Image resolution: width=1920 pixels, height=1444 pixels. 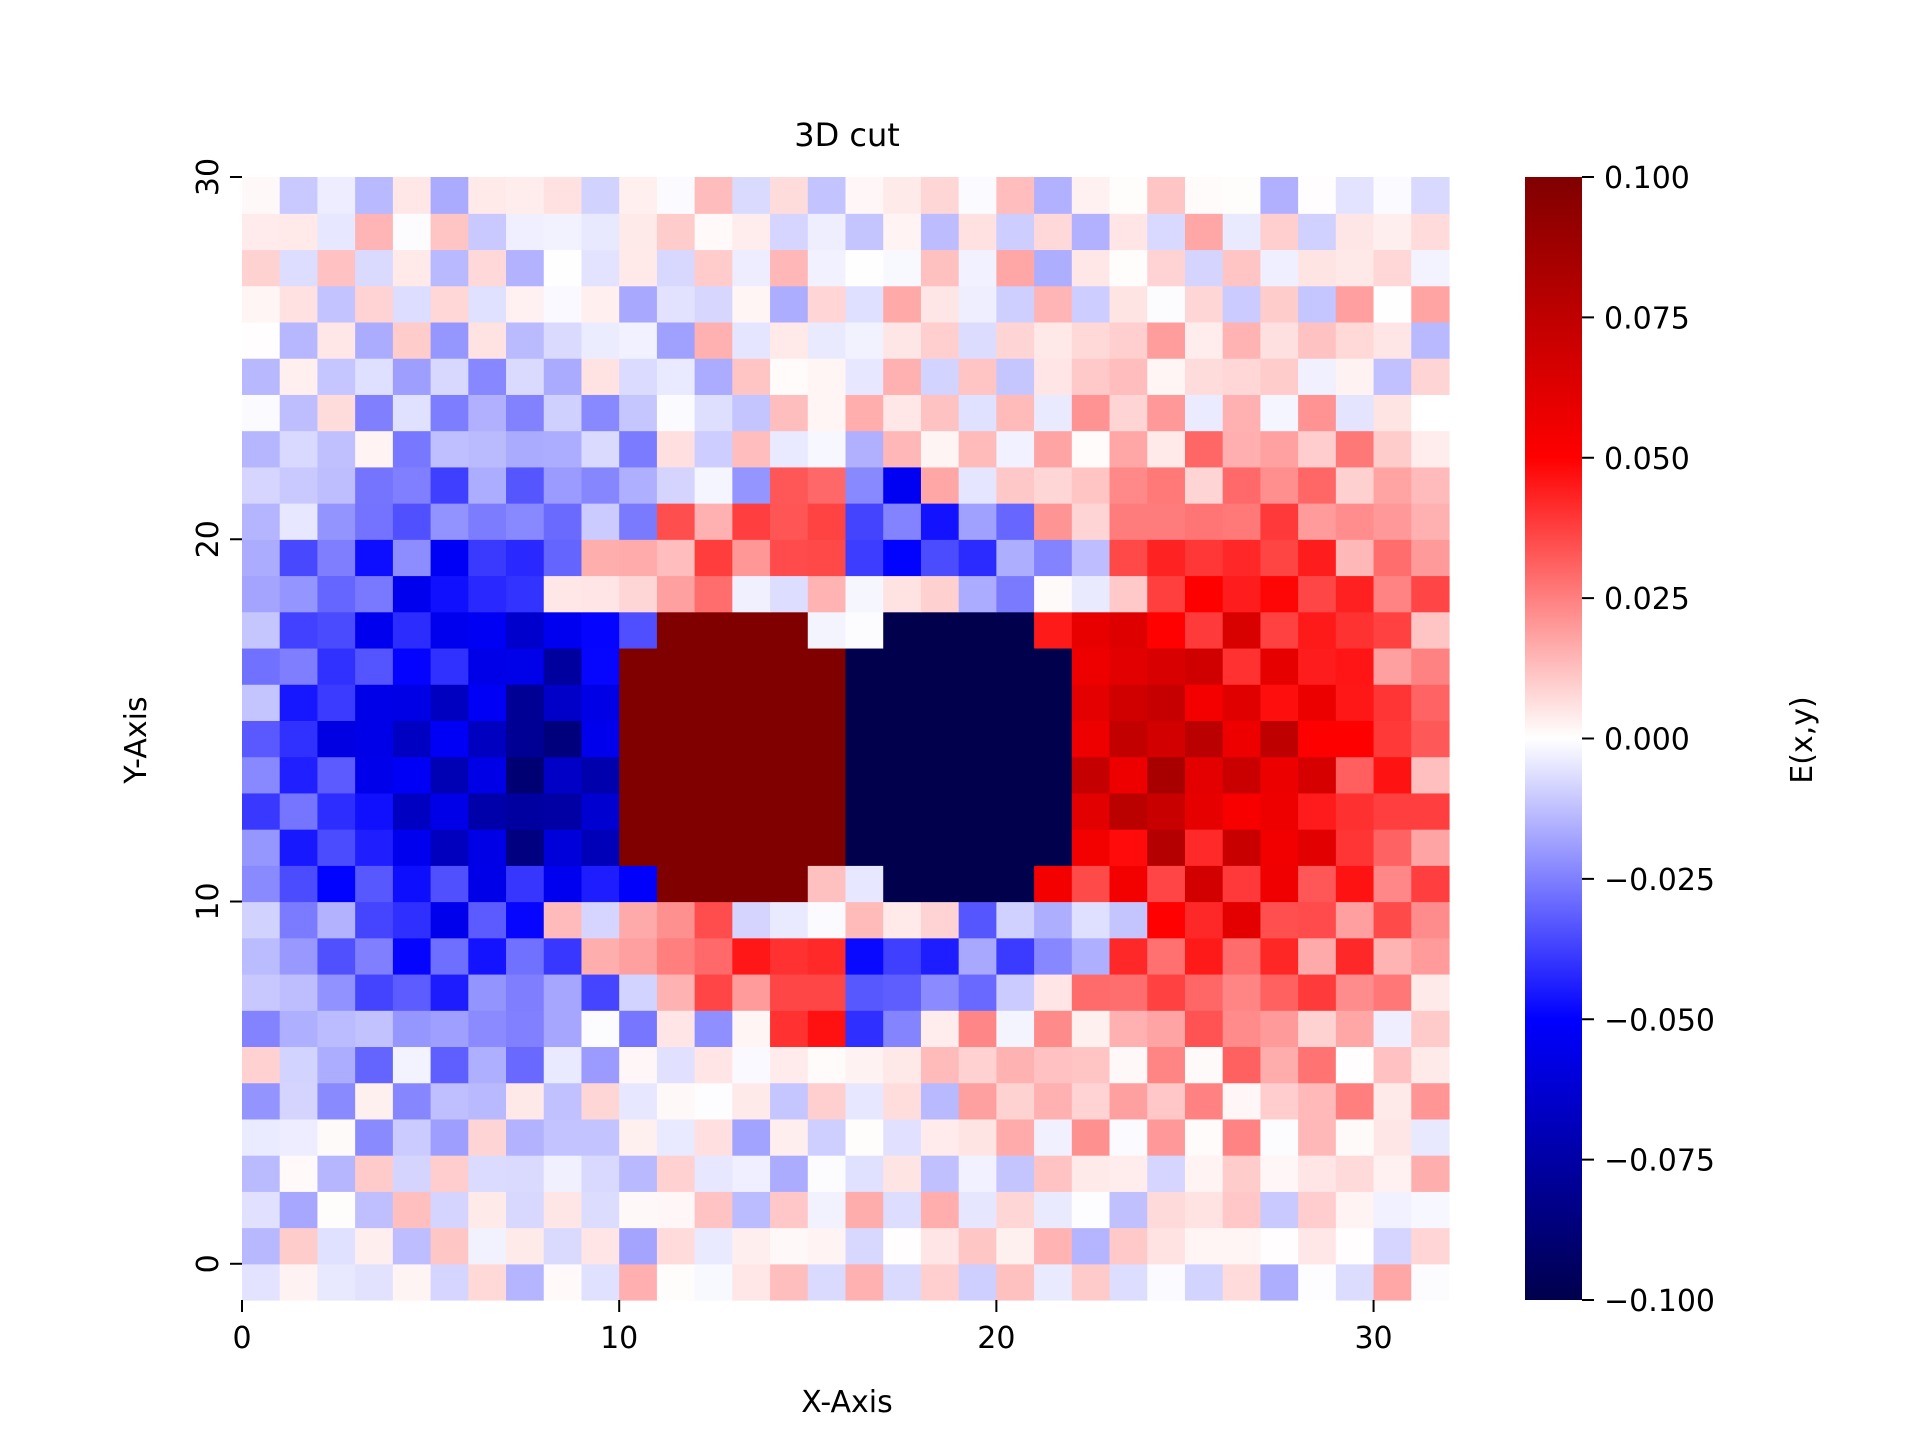 I want to click on x-axis-label: X-Axis, so click(x=846, y=1402).